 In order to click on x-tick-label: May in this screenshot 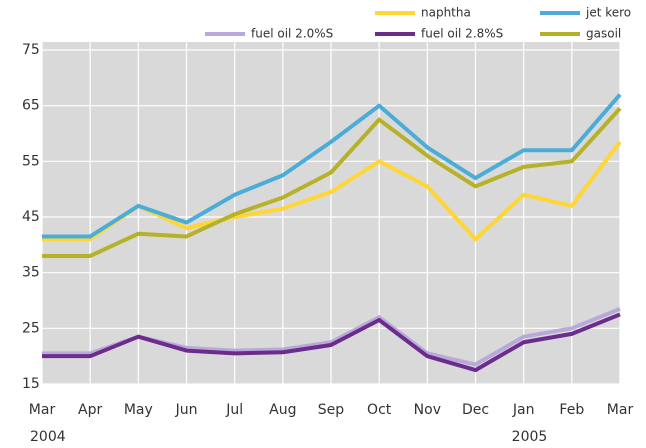, I will do `click(138, 410)`.